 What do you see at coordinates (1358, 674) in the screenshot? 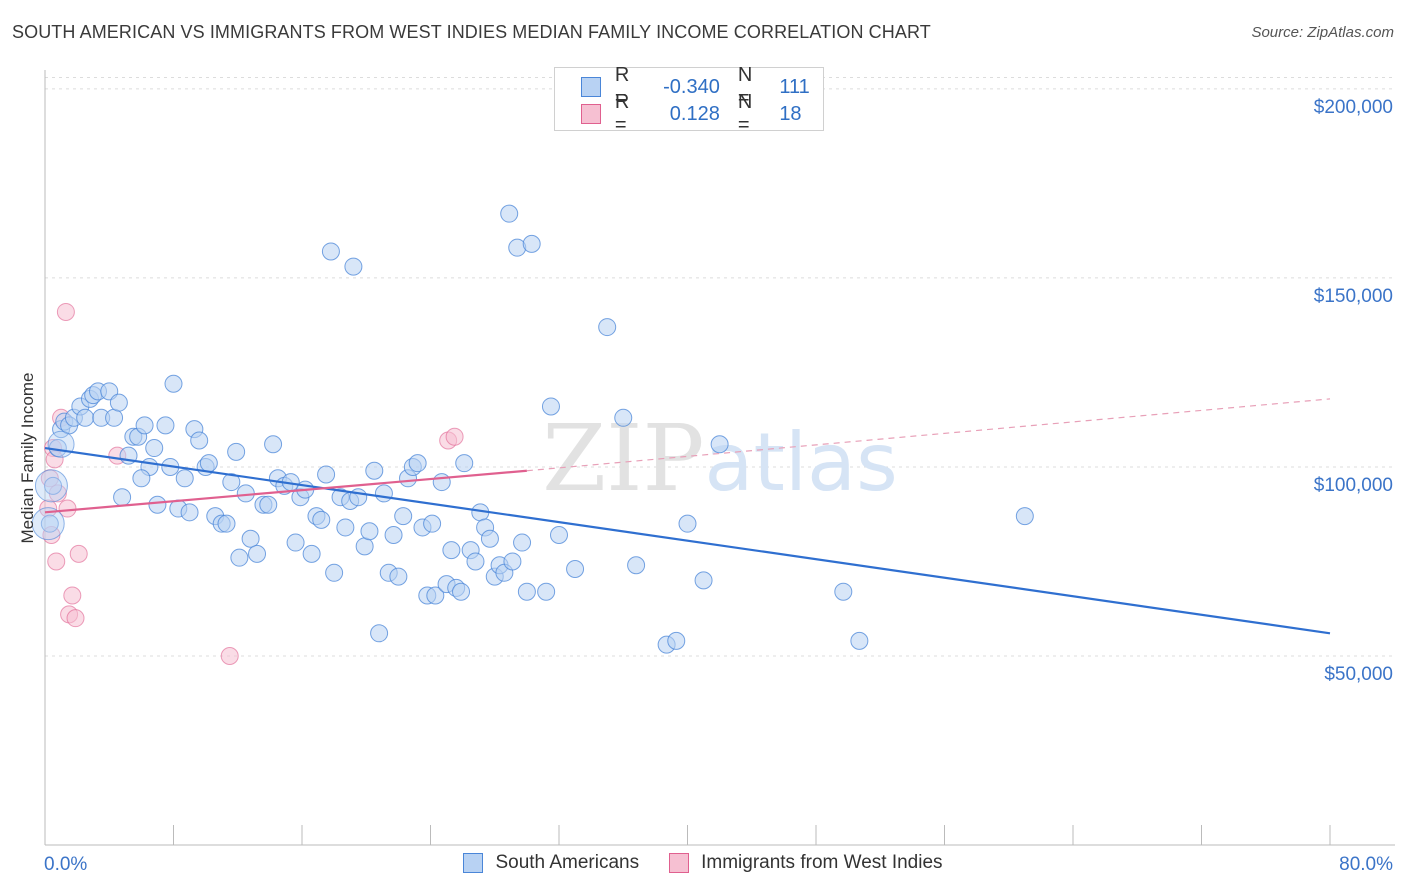
I see `y-tick-label: $50,000` at bounding box center [1358, 674].